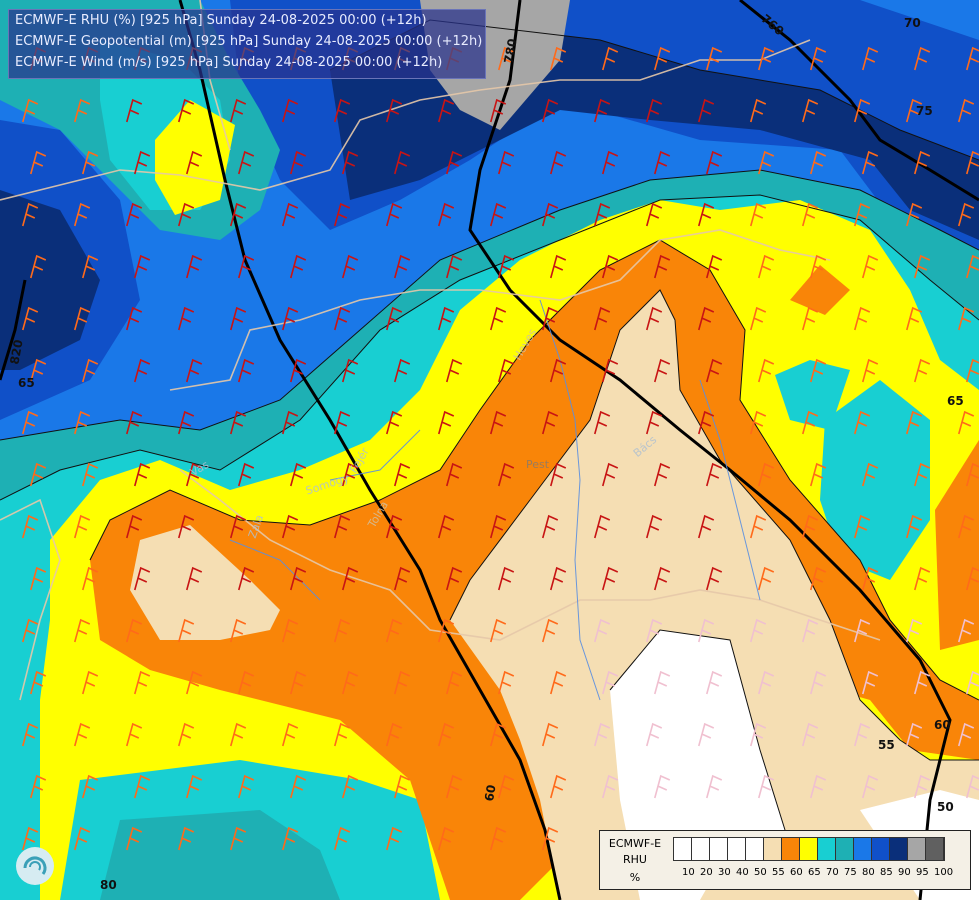  I want to click on legend-tick-label: 90, so click(904, 872).